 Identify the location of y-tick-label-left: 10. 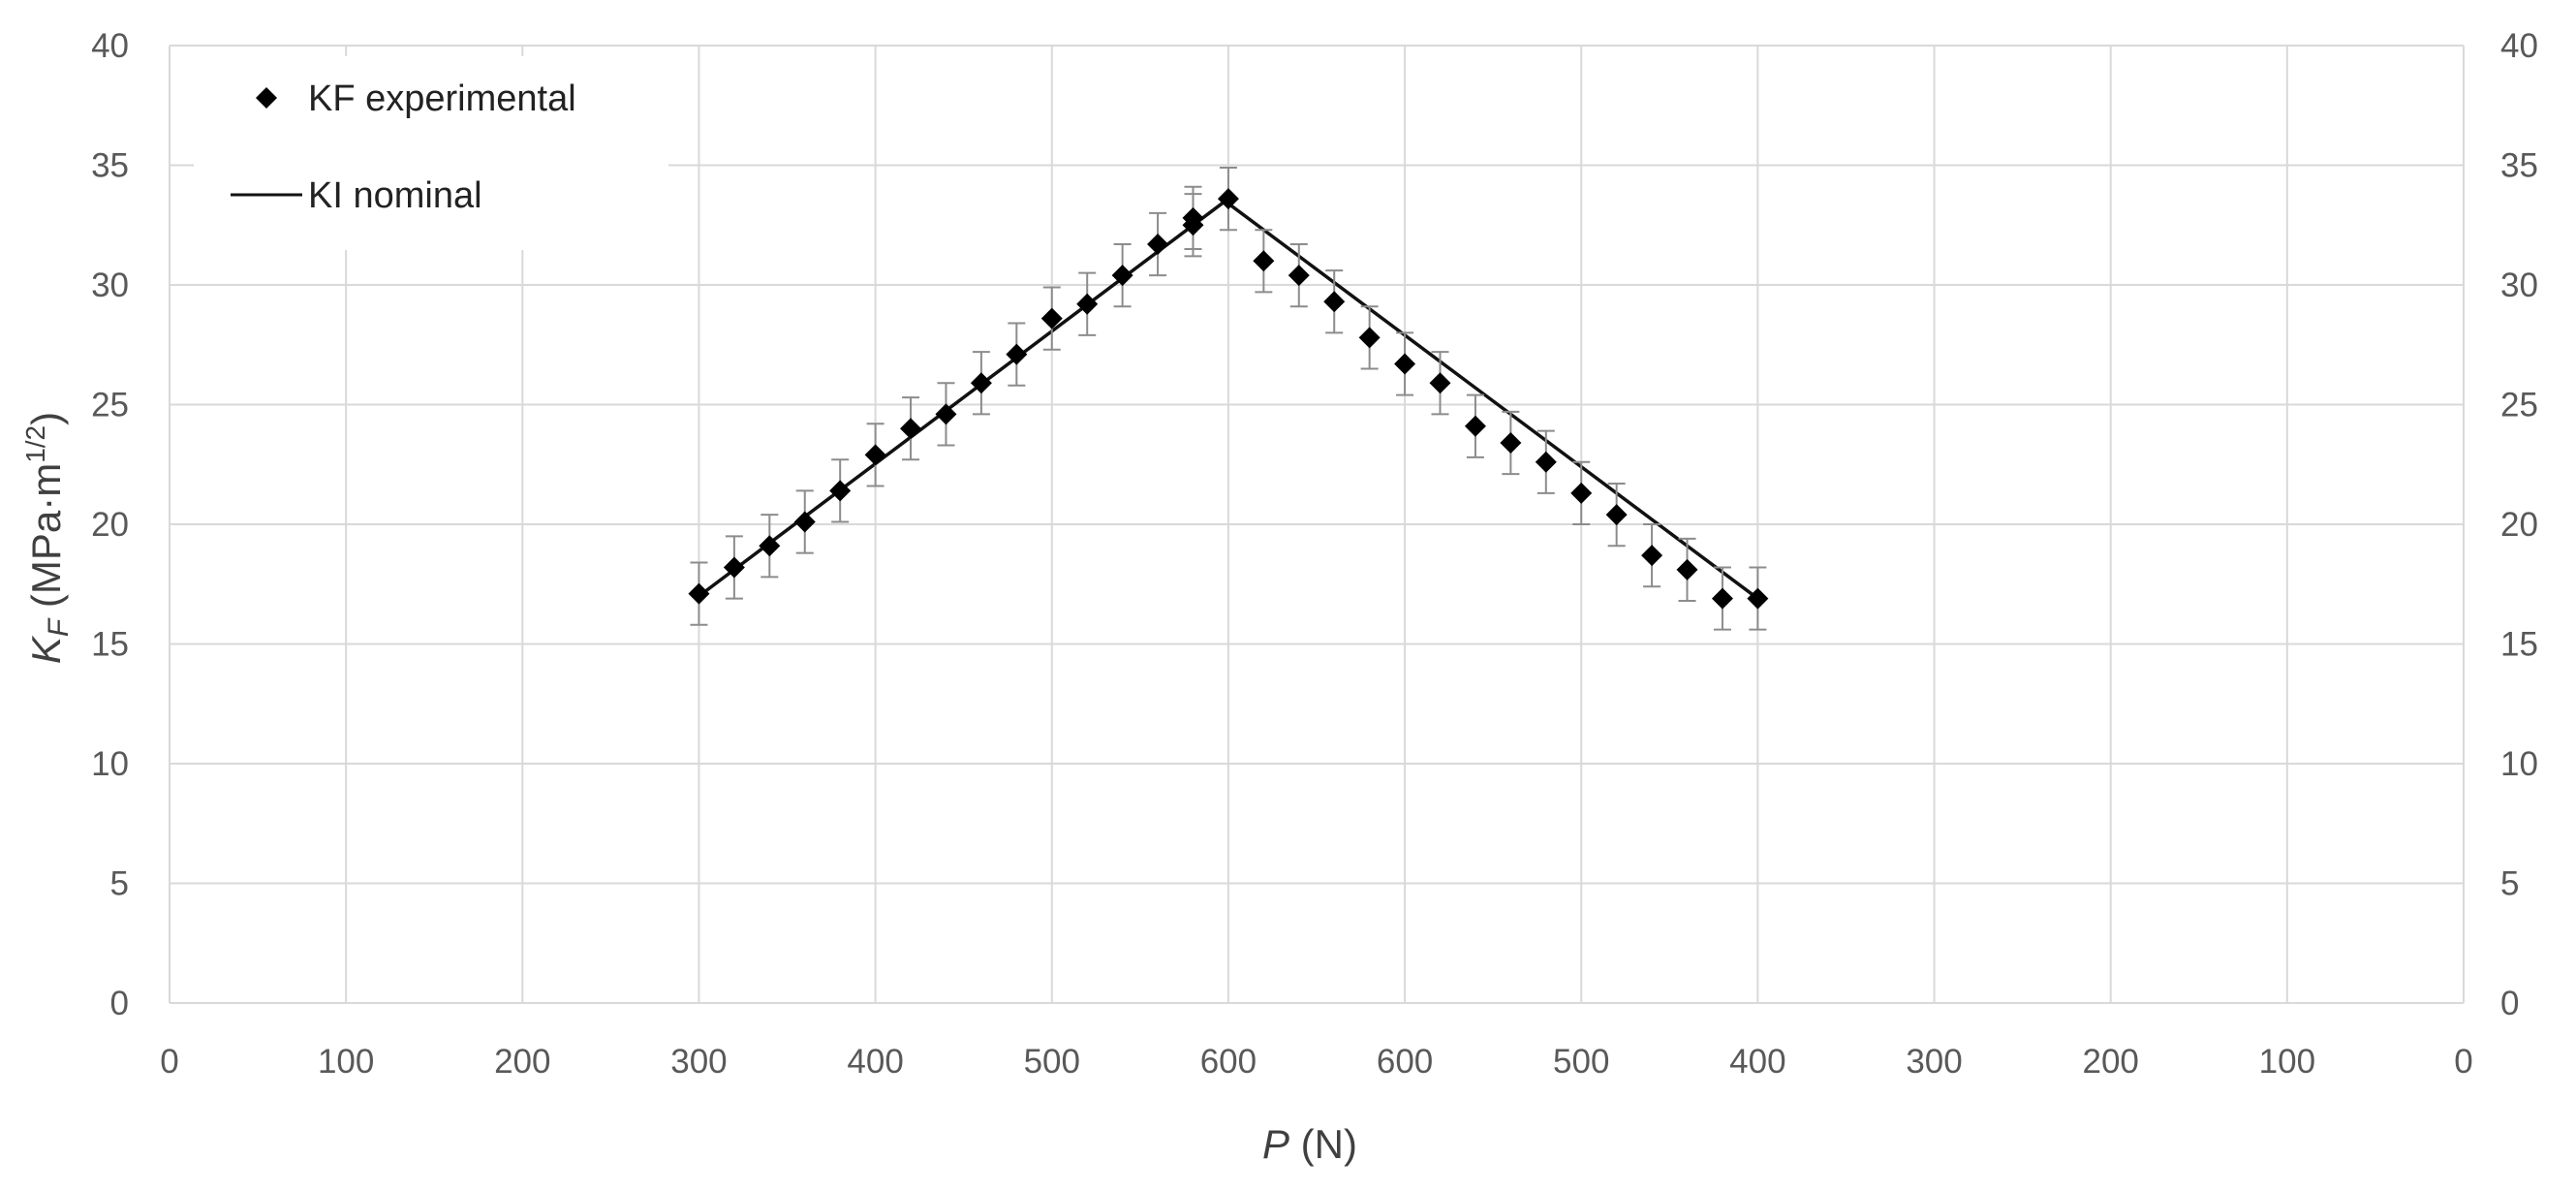
(110, 764).